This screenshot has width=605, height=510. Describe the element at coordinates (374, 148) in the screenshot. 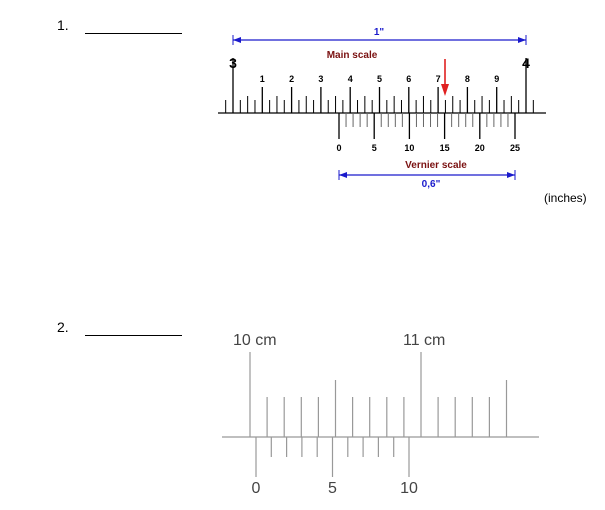

I see `vernier-scale-number: 5` at that location.